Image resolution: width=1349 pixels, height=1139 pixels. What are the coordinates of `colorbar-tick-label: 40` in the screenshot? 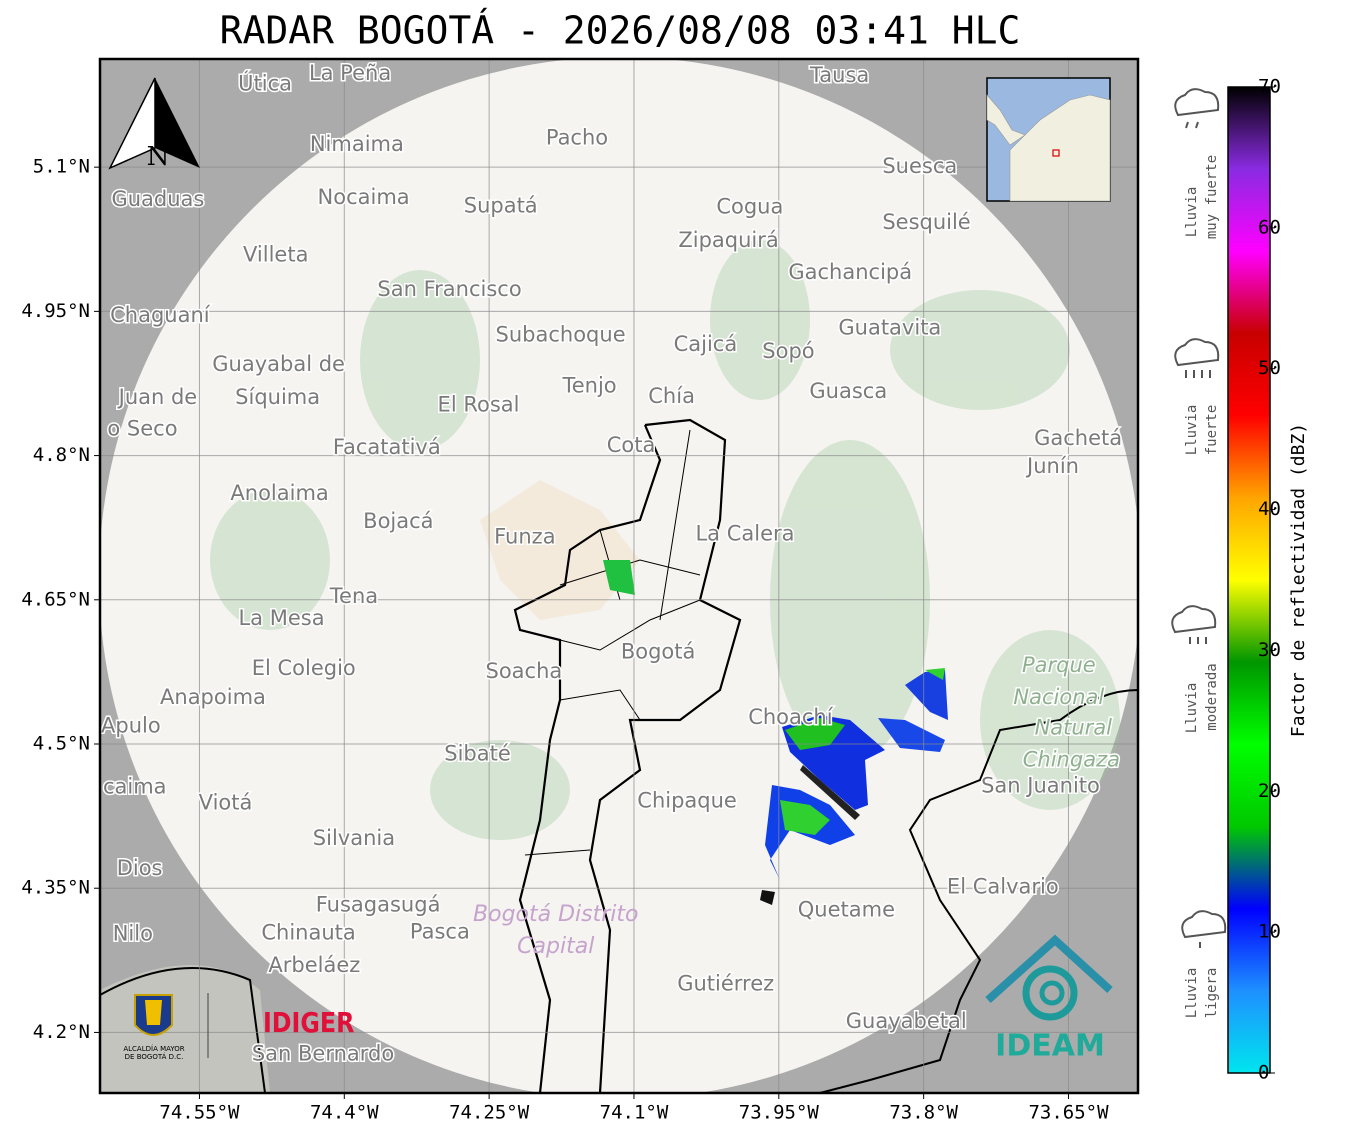 It's located at (1269, 509).